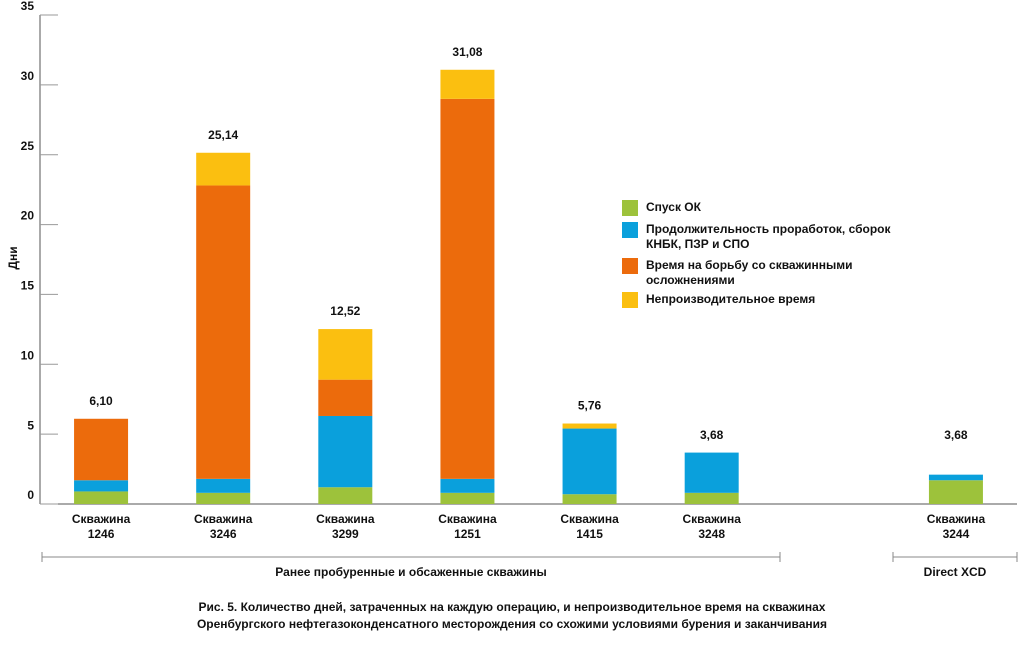  Describe the element at coordinates (589, 526) in the screenshot. I see `x-tick-label: Скважина 1415` at that location.